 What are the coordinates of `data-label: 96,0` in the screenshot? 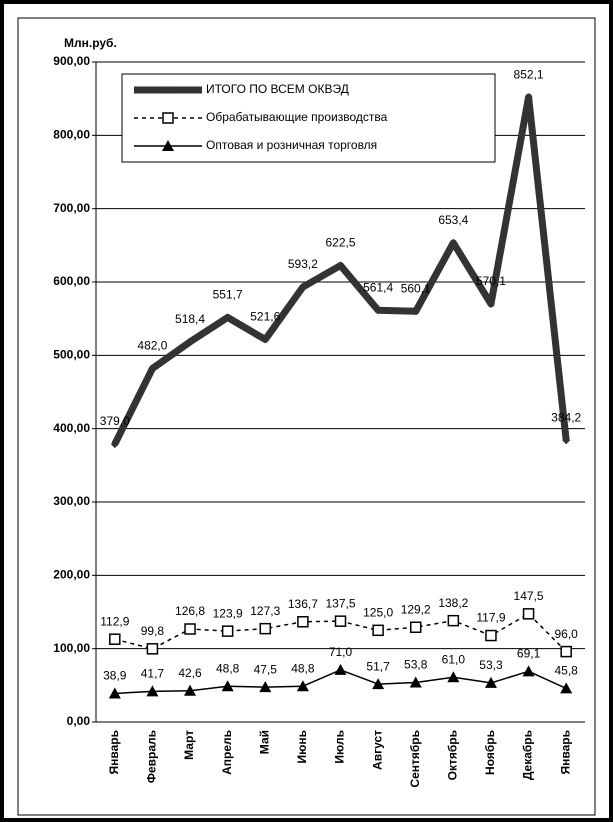 It's located at (567, 634).